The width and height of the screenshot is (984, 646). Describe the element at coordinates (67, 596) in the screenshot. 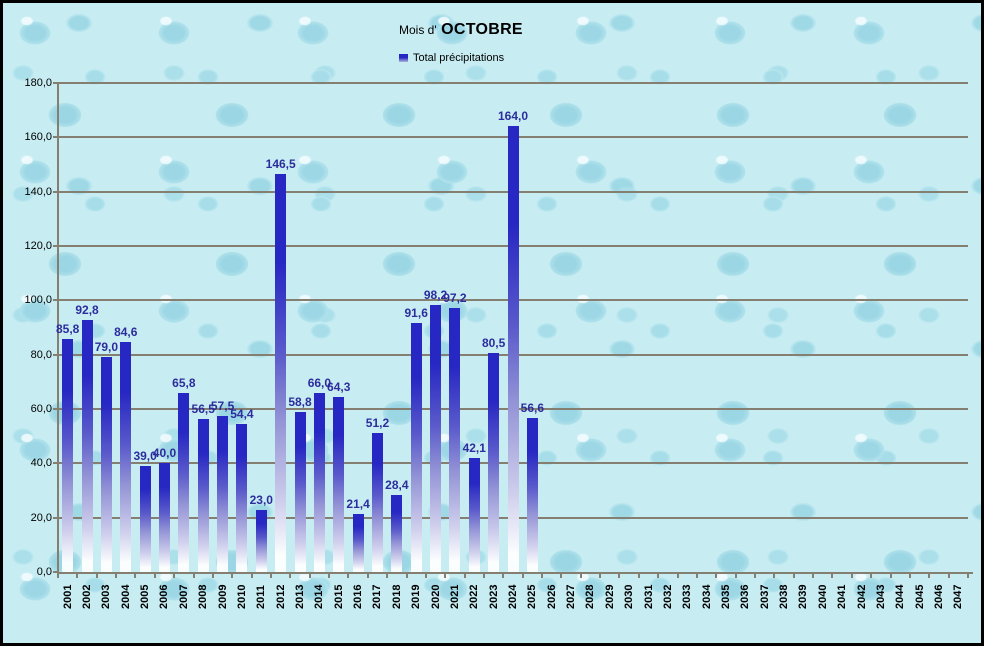

I see `x-axis-label: 2001` at that location.